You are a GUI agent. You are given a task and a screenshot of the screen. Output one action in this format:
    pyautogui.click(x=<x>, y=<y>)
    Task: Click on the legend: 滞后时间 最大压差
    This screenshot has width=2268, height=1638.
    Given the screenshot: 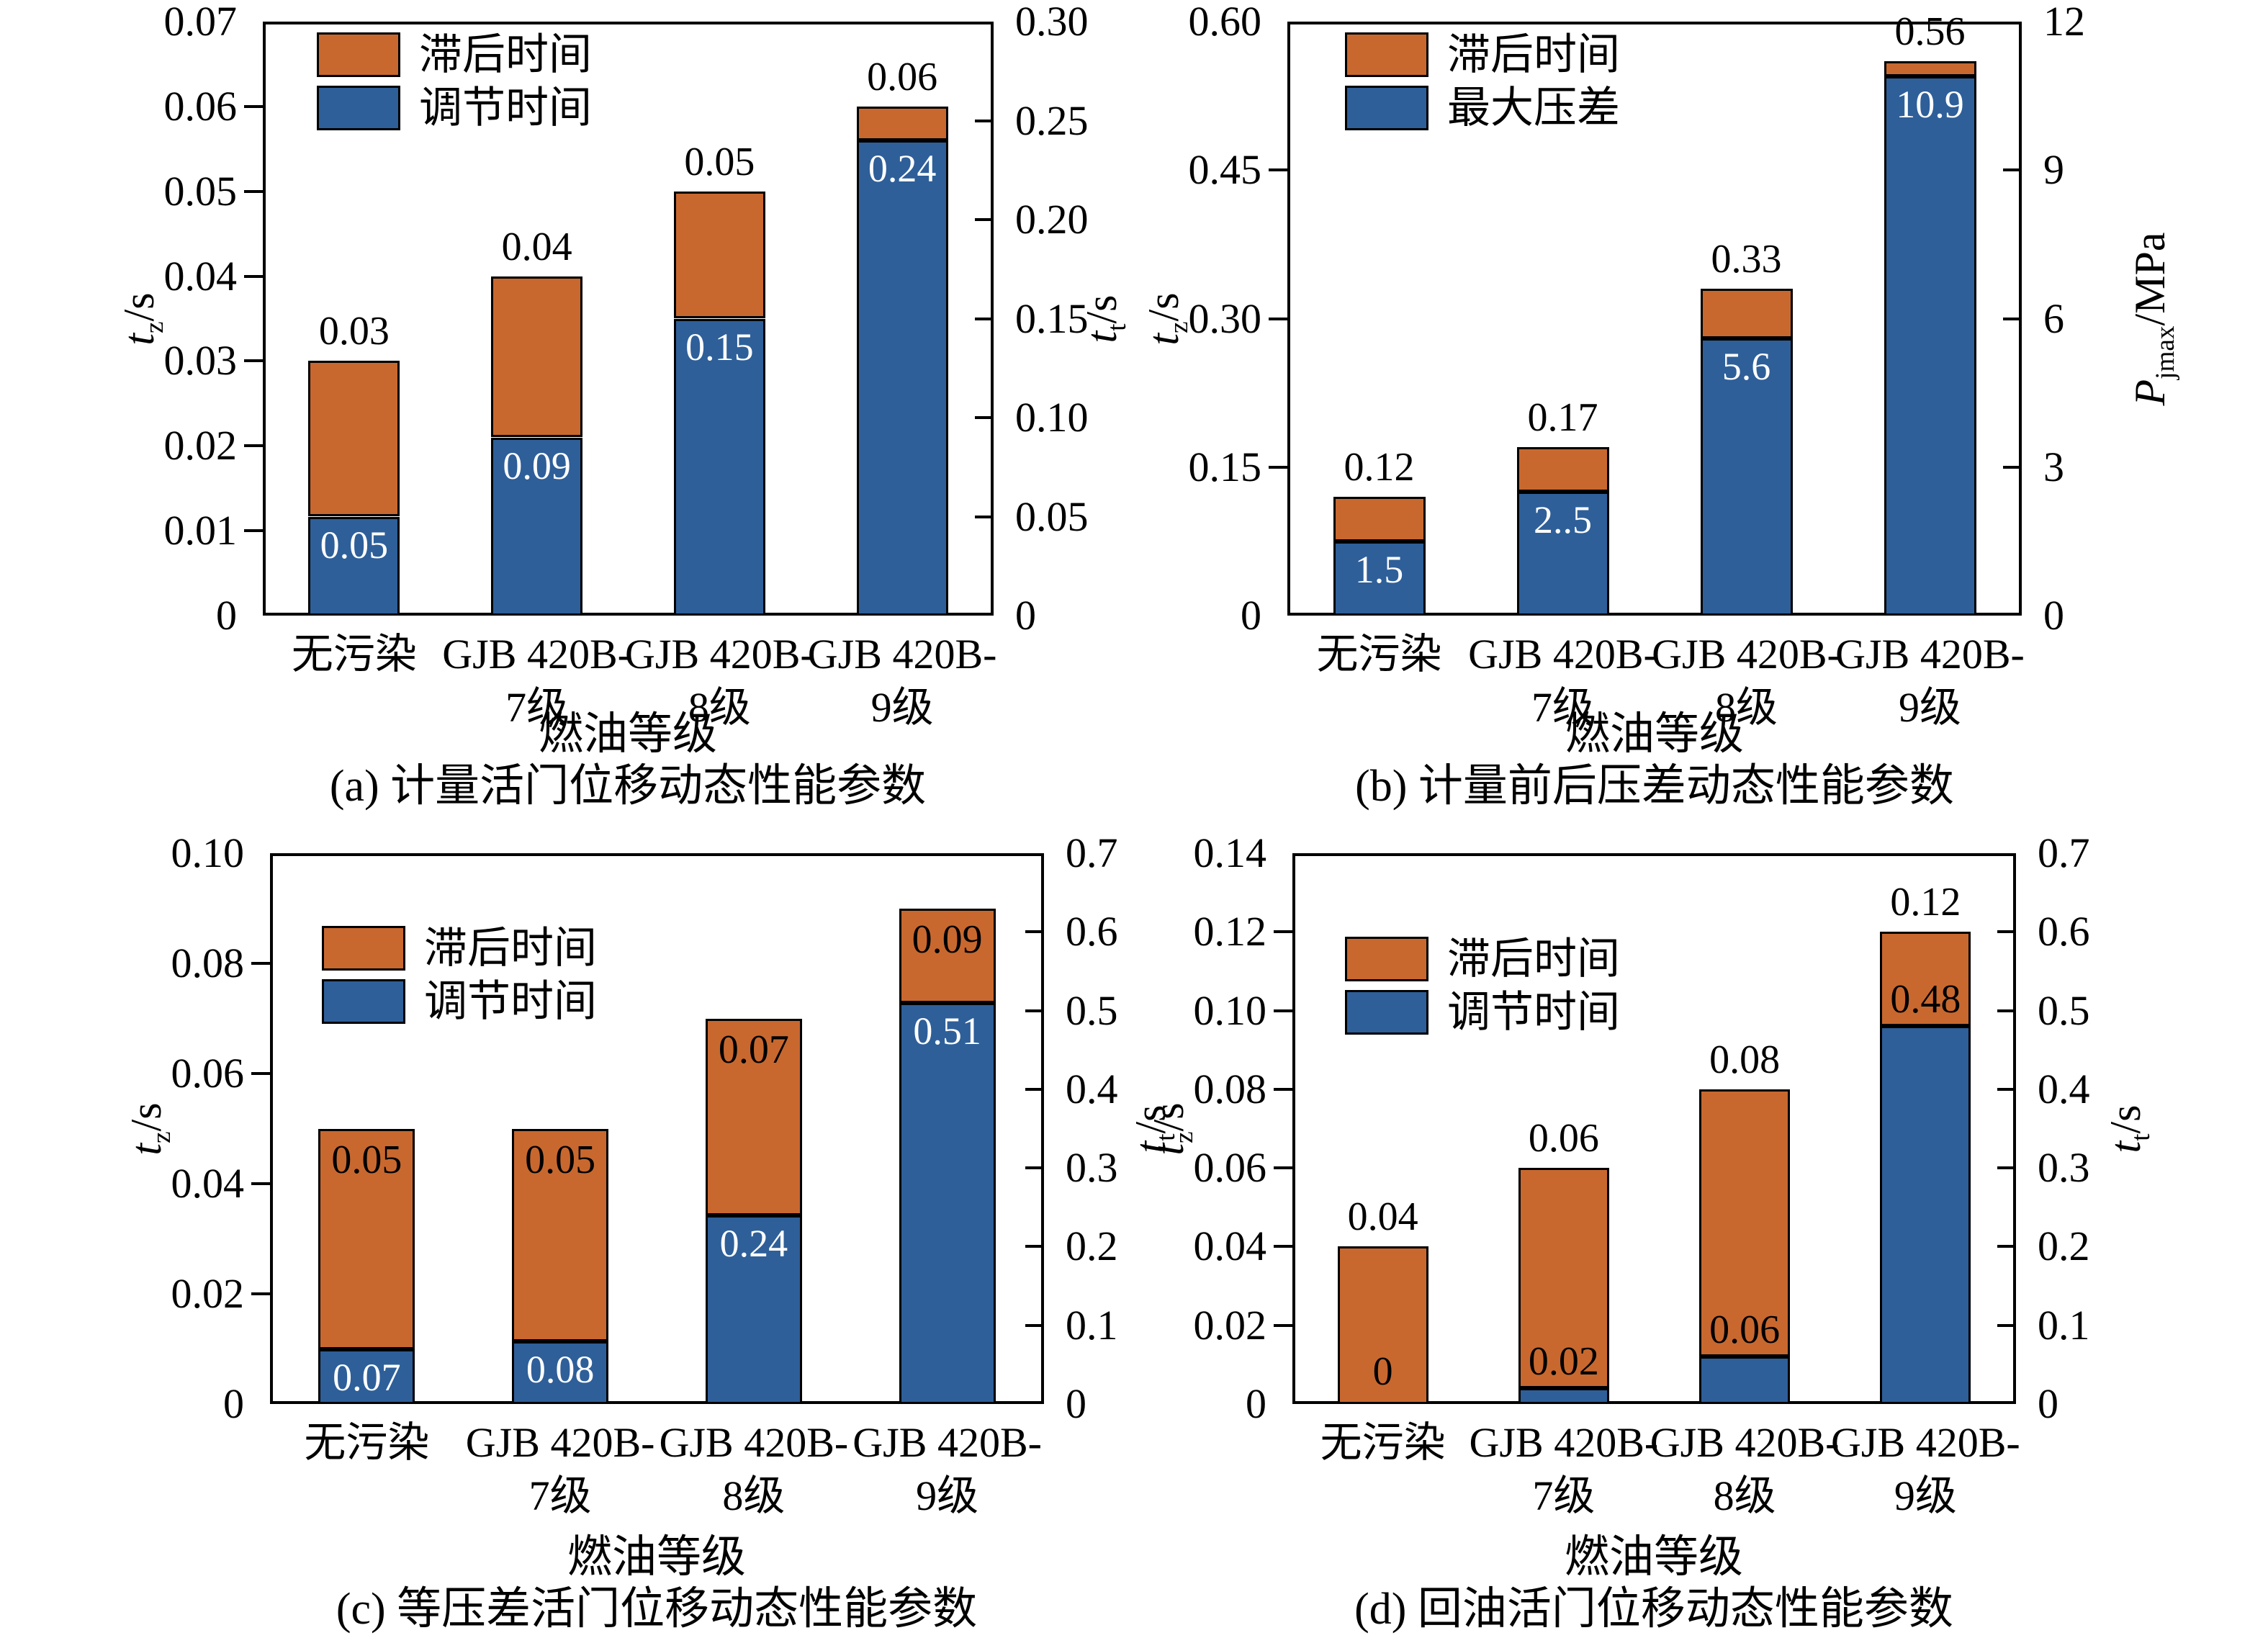 What is the action you would take?
    pyautogui.click(x=1482, y=81)
    